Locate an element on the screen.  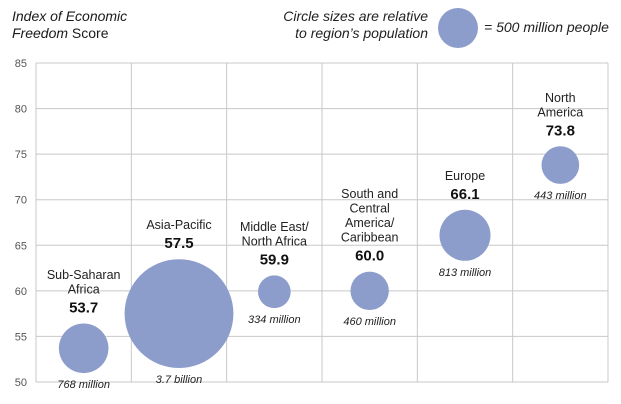
region-label: Central is located at coordinates (370, 209).